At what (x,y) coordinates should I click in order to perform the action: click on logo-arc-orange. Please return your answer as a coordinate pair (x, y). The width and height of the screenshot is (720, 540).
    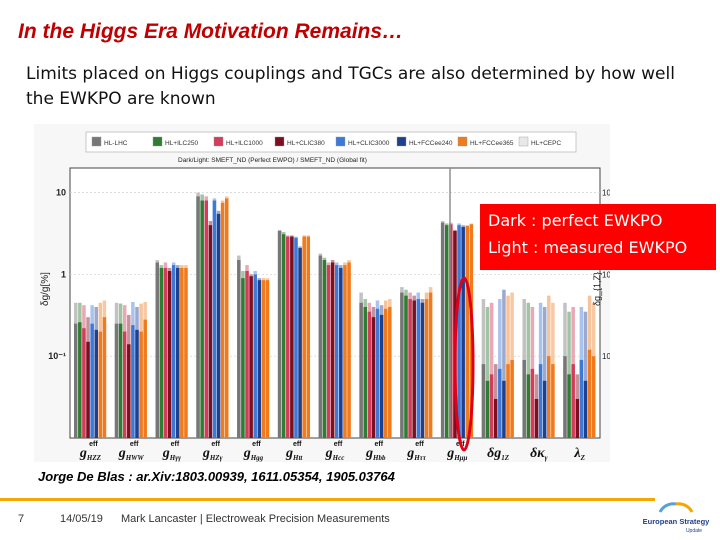
    Looking at the image, I should click on (684, 507).